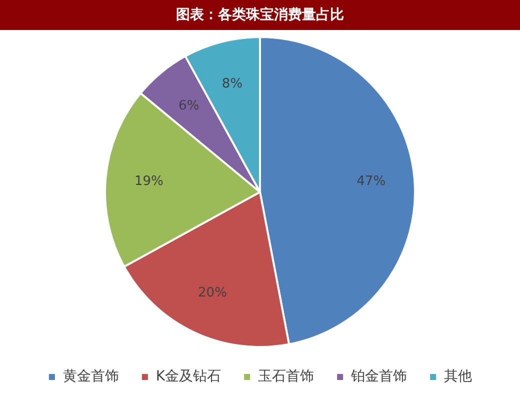  I want to click on data-label: 8%, so click(232, 84).